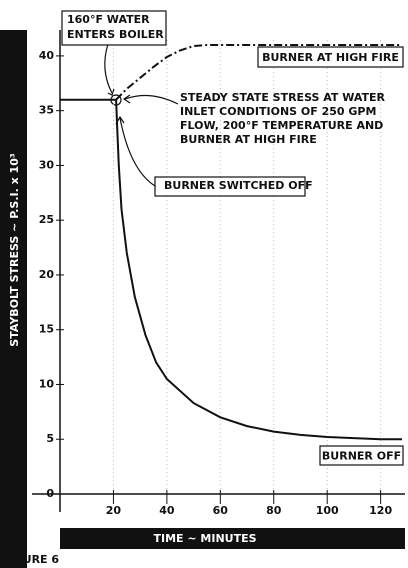 The image size is (408, 568). I want to click on y-tick-label: 30, so click(47, 164).